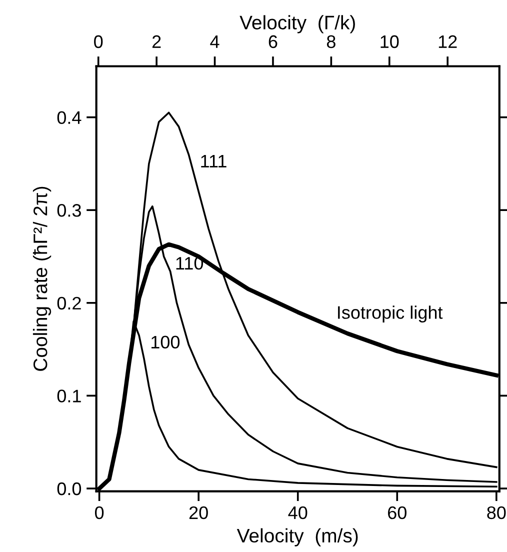  What do you see at coordinates (166, 342) in the screenshot?
I see `series-label: 100` at bounding box center [166, 342].